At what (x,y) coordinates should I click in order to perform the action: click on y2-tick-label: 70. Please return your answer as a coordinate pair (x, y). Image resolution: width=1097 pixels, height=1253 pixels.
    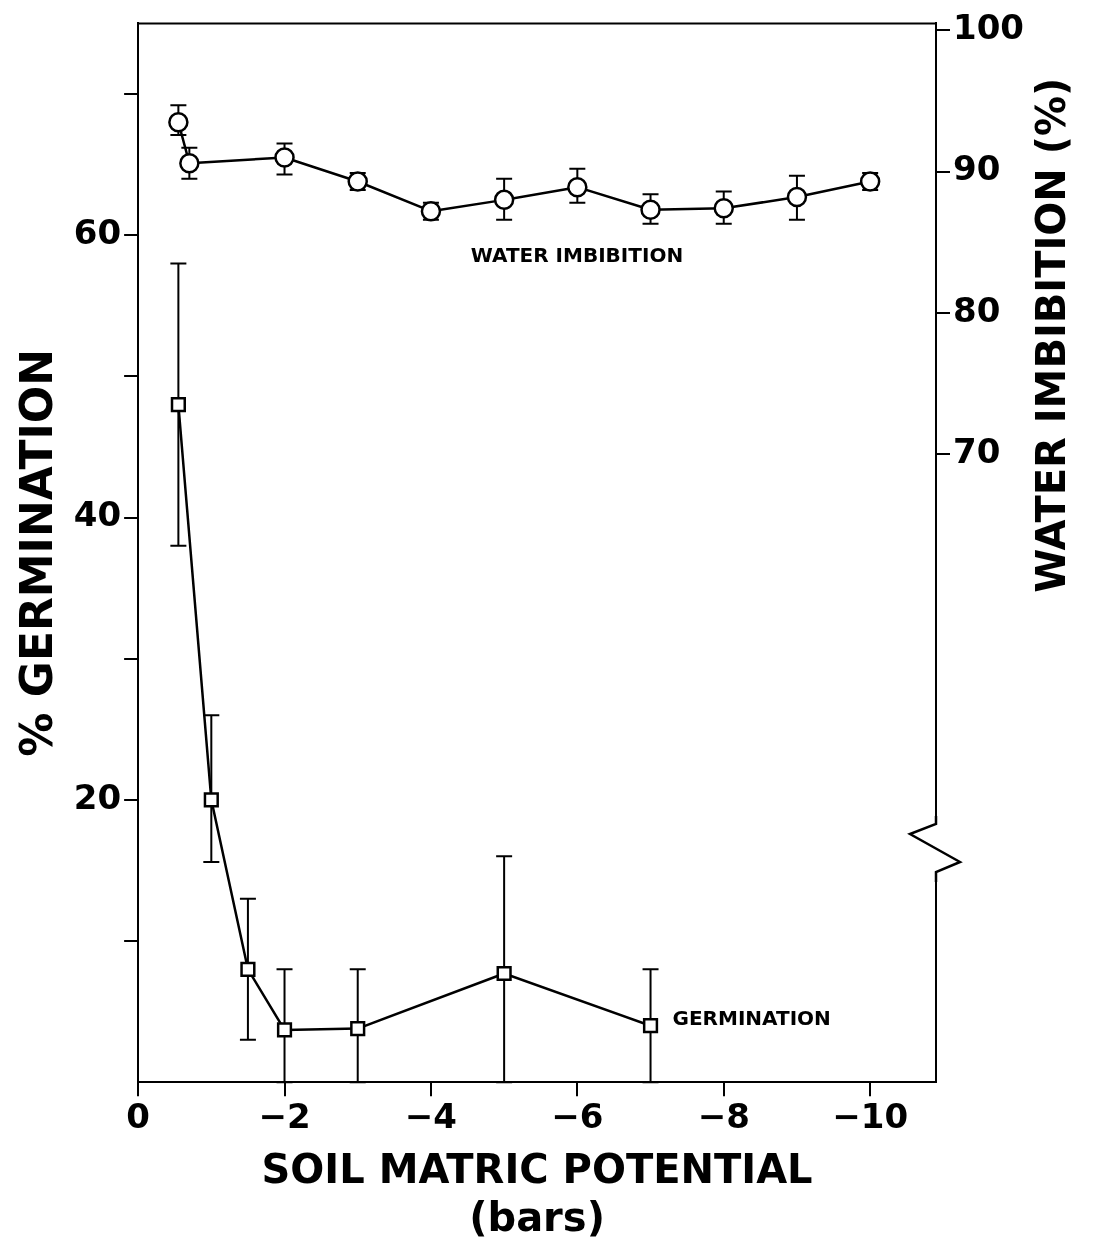
    Looking at the image, I should click on (977, 450).